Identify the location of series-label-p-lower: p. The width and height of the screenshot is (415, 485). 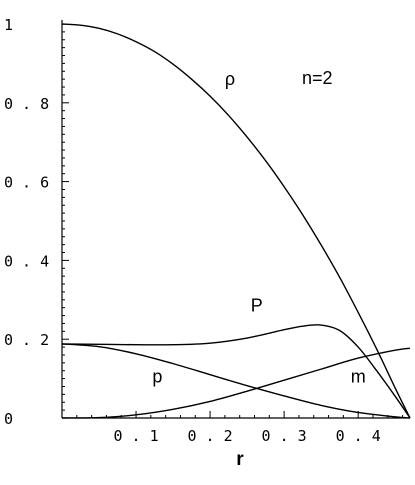
(157, 377).